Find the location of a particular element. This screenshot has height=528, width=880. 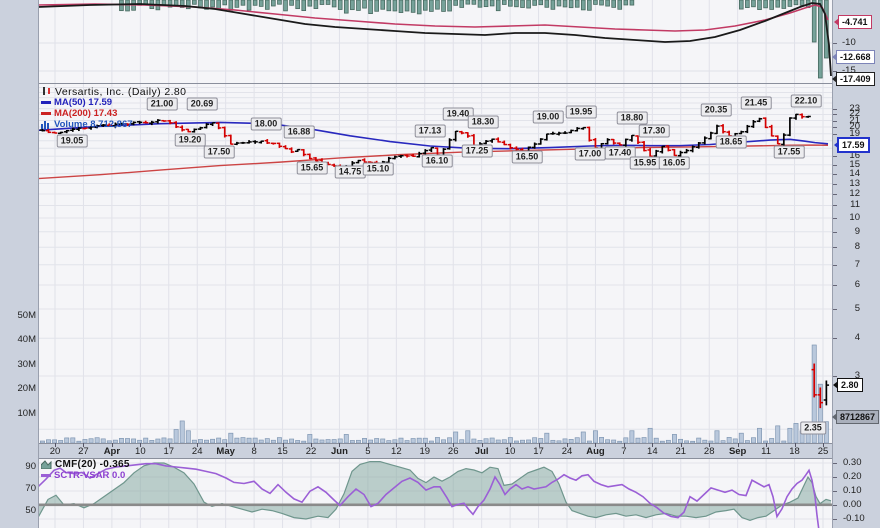

date-tick-label: 7 is located at coordinates (624, 451).